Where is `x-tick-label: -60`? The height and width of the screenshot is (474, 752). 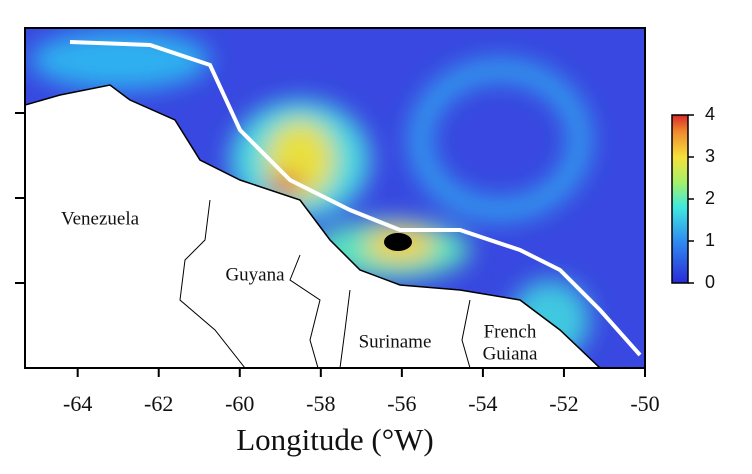
x-tick-label: -60 is located at coordinates (239, 403).